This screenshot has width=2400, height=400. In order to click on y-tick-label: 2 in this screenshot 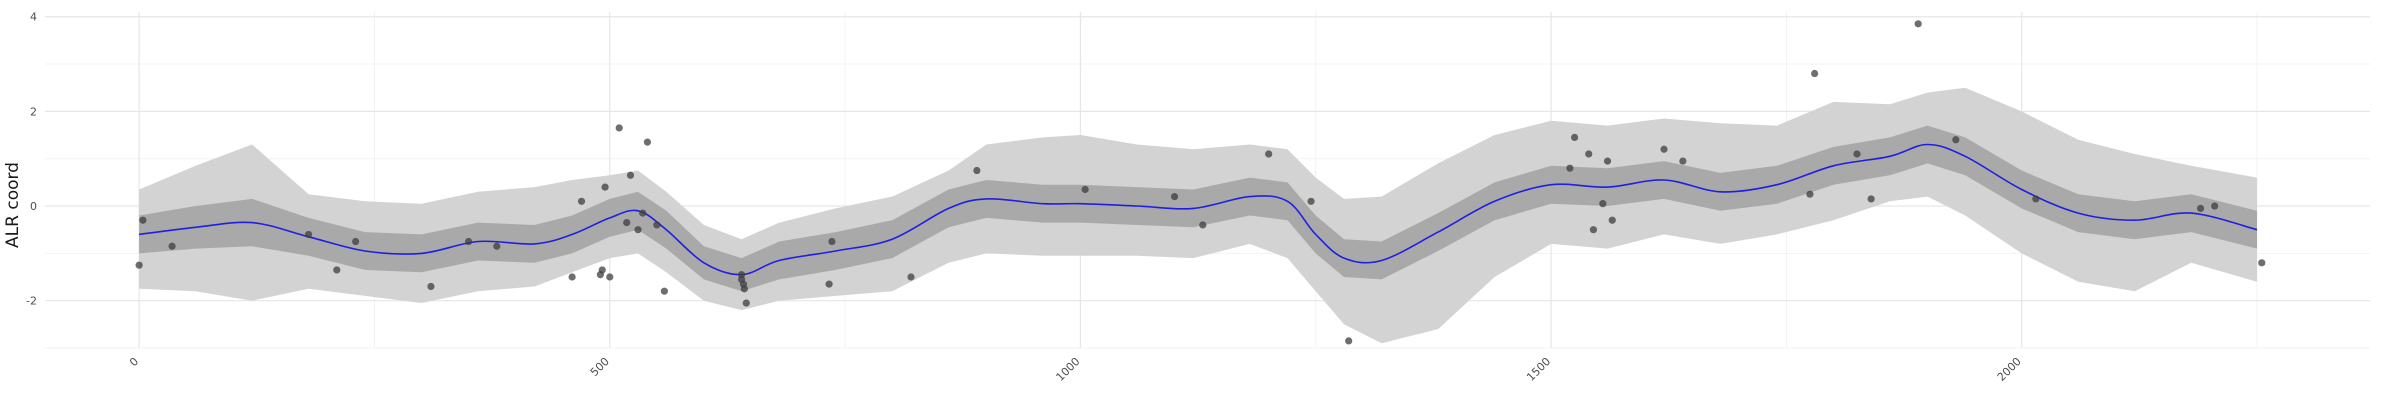, I will do `click(33, 111)`.